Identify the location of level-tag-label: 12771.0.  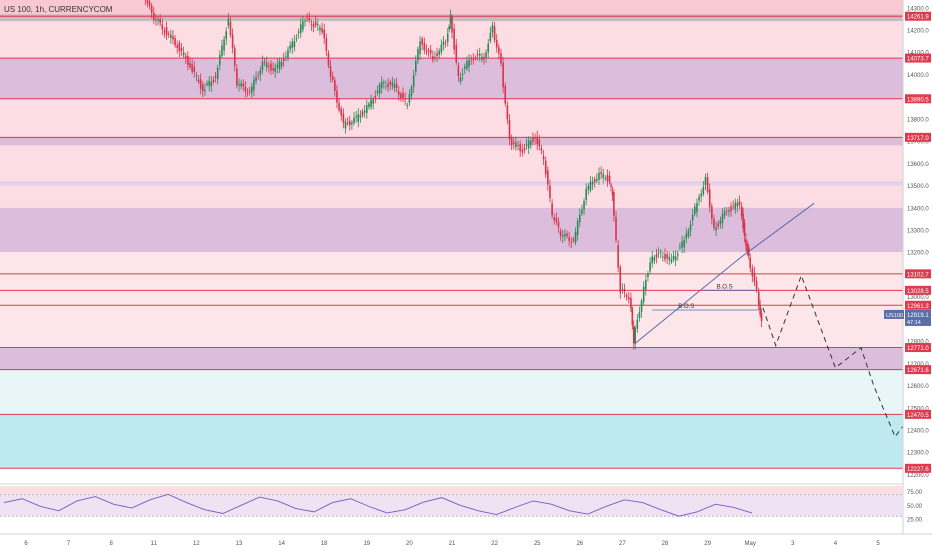
(918, 349).